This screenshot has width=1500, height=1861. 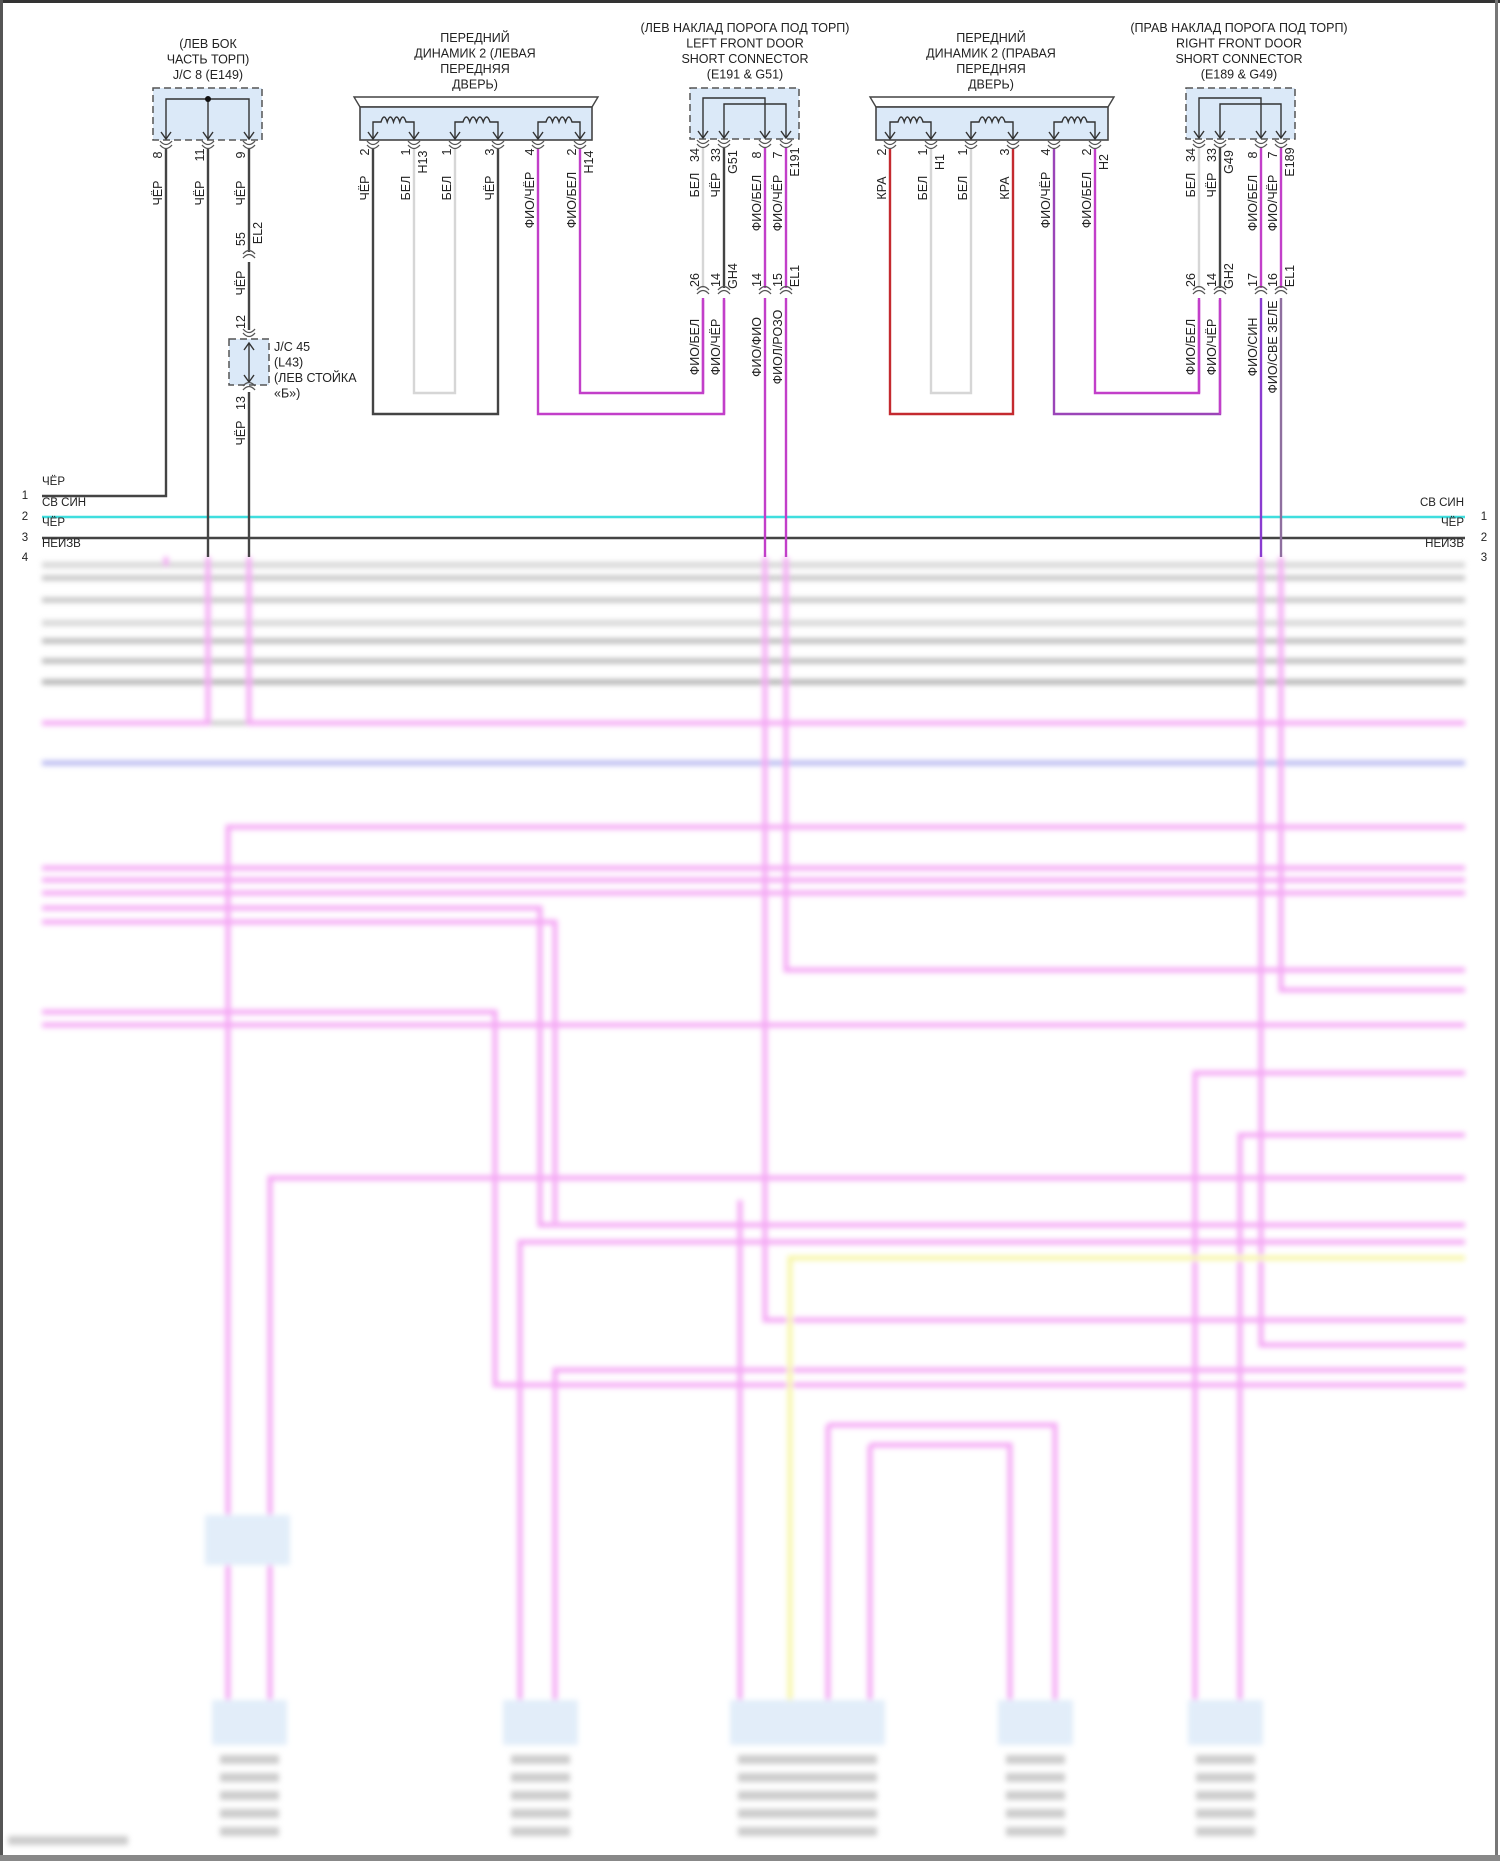 I want to click on frame-left, so click(x=1, y=930).